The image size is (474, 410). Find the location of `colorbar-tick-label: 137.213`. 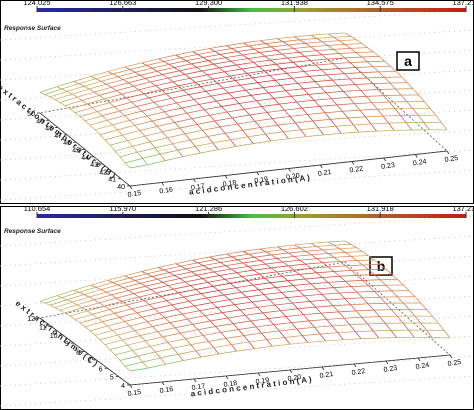

colorbar-tick-label: 137.213 is located at coordinates (463, 3).